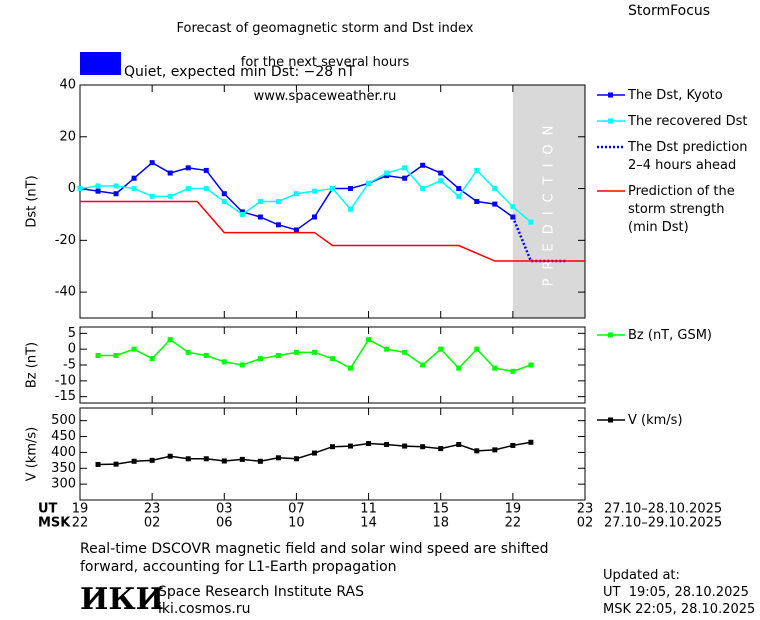 The height and width of the screenshot is (620, 760). I want to click on site: iki.cosmos.ru, so click(204, 609).